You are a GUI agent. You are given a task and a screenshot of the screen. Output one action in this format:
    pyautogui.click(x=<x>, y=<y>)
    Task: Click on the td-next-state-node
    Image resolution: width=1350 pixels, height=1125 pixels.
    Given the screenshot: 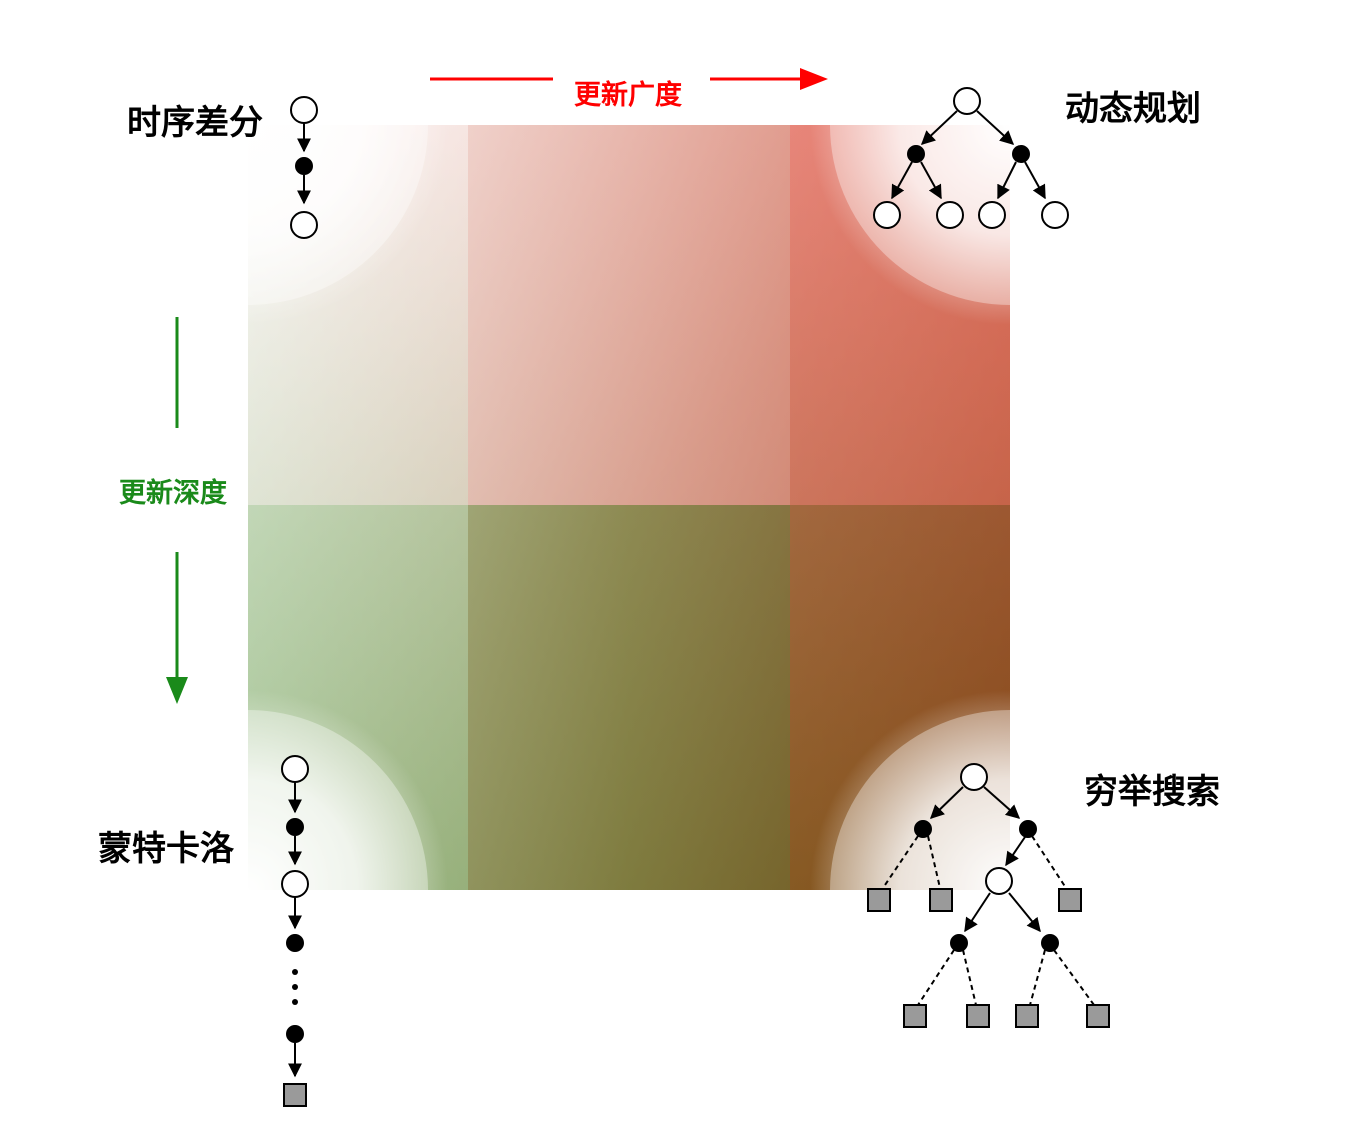 What is the action you would take?
    pyautogui.click(x=304, y=225)
    